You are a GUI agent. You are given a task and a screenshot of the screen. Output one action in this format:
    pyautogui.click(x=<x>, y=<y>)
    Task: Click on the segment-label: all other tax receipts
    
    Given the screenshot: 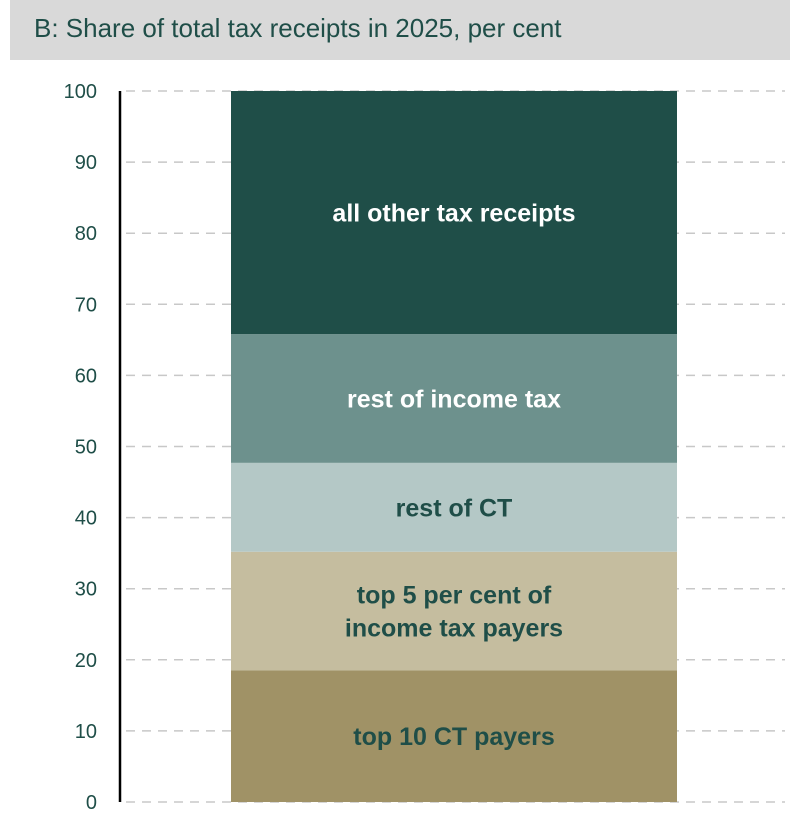 What is the action you would take?
    pyautogui.click(x=453, y=214)
    